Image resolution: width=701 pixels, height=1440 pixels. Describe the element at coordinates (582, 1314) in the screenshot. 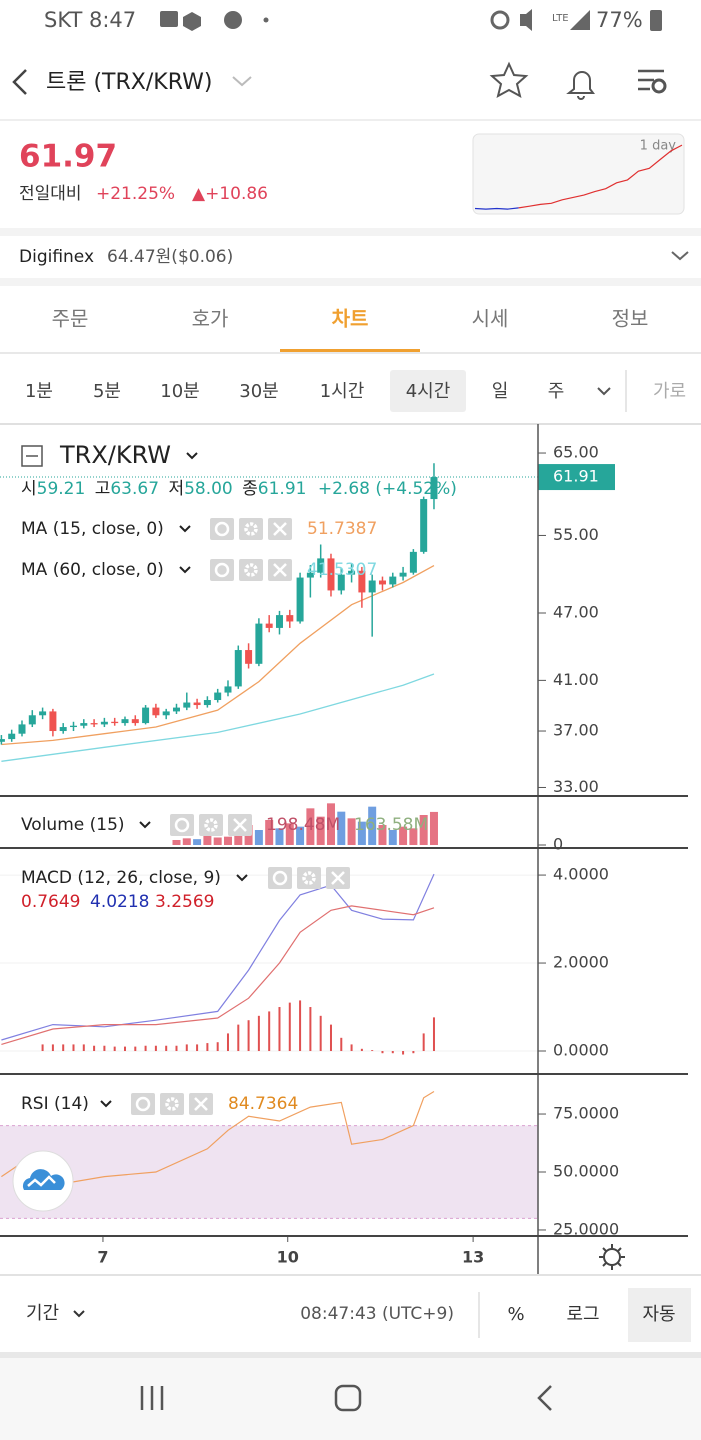

I see `scale-option: 로그` at that location.